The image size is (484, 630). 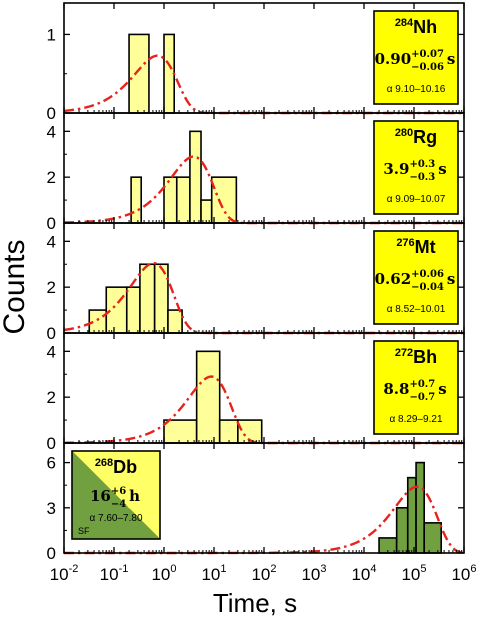 I want to click on halflife-label: 3.9+0.3 s, so click(x=414, y=168).